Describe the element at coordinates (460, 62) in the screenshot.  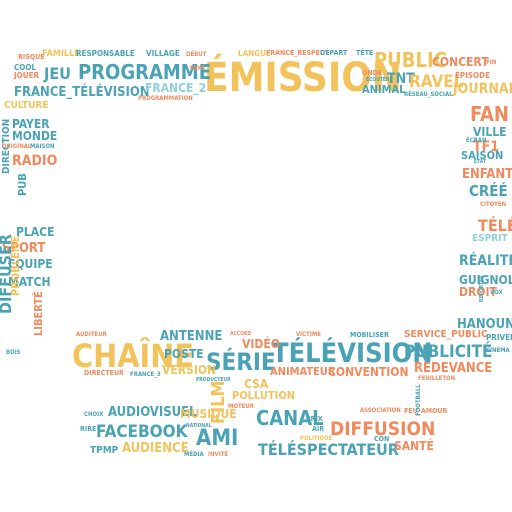
I see `word-concert: CONCERT` at that location.